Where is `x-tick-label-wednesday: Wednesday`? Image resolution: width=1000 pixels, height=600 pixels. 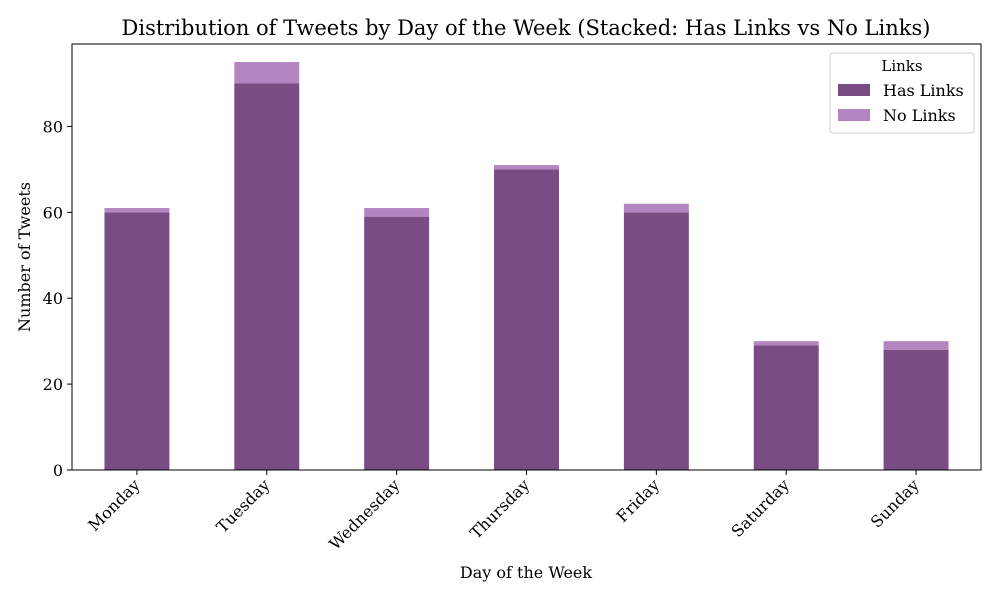
x-tick-label-wednesday: Wednesday is located at coordinates (364, 514).